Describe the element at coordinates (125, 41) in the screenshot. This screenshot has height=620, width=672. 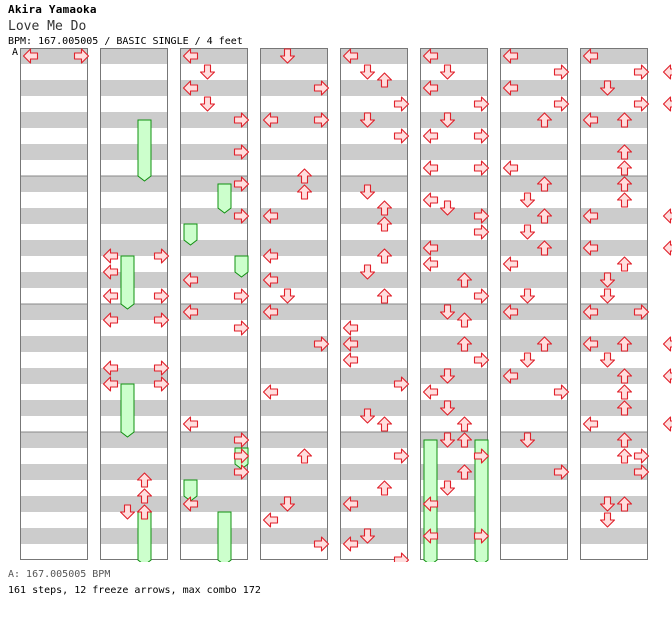
I see `chart-info: BPM: 167.005005 / BASIC SINGLE / 4 feet` at that location.